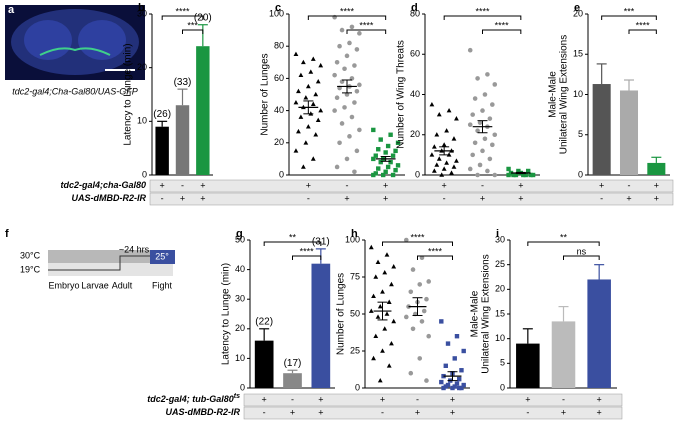 This screenshot has width=675, height=422. Describe the element at coordinates (109, 198) in the screenshot. I see `genotype-label: UAS-dMBD-R2-IR` at that location.